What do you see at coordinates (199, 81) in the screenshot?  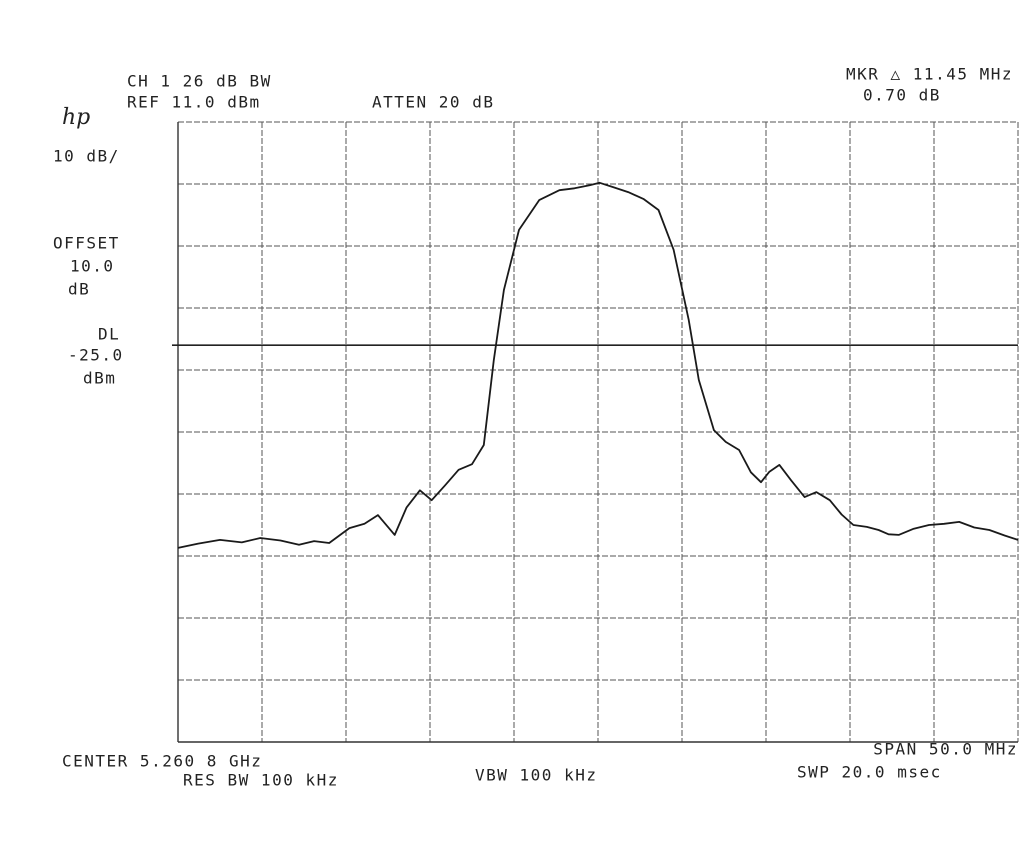 I see `channel-label: CH 1 26 dB BW` at bounding box center [199, 81].